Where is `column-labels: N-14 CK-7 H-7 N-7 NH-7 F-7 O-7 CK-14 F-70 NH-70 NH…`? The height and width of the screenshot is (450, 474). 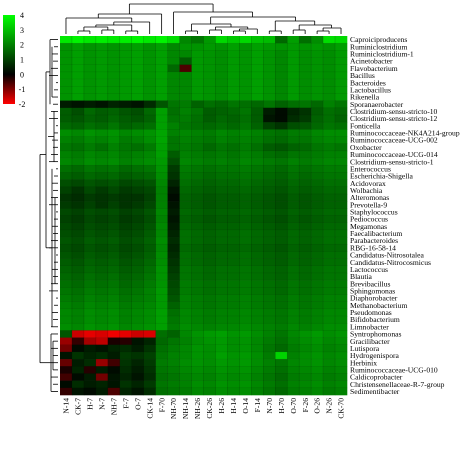
column-labels: N-14 CK-7 H-7 N-7 NH-7 F-7 O-7 CK-14 F-70 NH-70 NH… is located at coordinates (204, 408).